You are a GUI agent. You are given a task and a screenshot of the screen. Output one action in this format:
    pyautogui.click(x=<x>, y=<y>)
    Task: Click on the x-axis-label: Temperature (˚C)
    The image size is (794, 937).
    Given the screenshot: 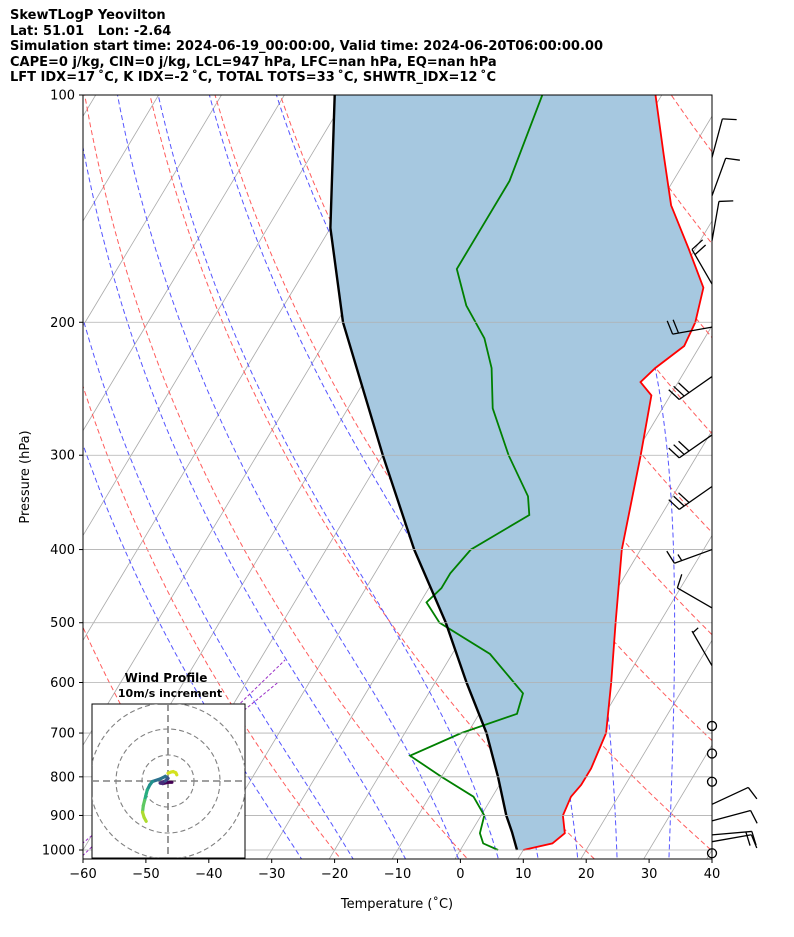 What is the action you would take?
    pyautogui.click(x=396, y=904)
    